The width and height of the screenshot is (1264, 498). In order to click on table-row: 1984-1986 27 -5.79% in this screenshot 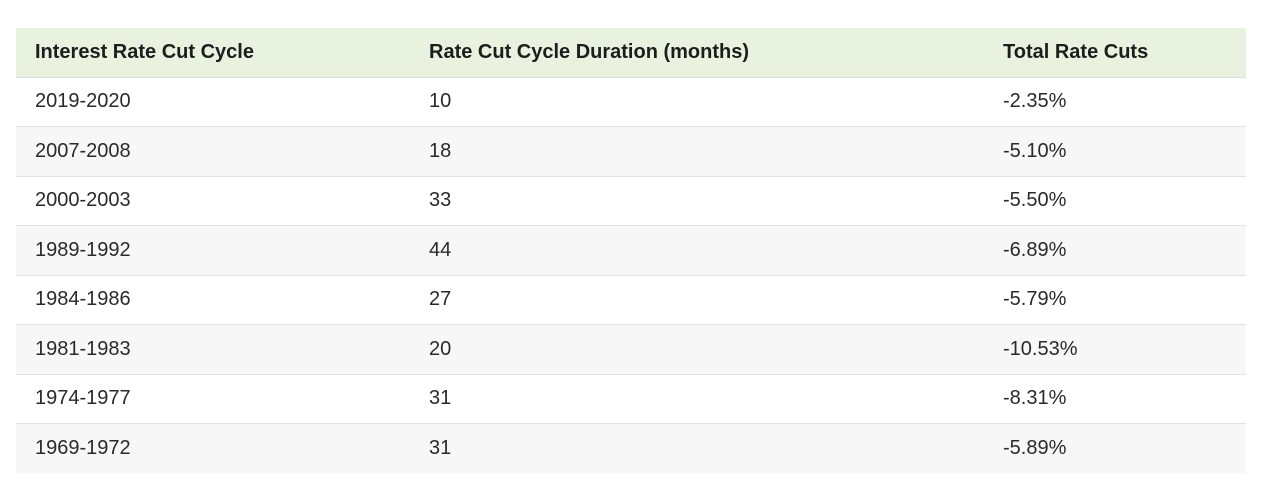, I will do `click(631, 300)`.